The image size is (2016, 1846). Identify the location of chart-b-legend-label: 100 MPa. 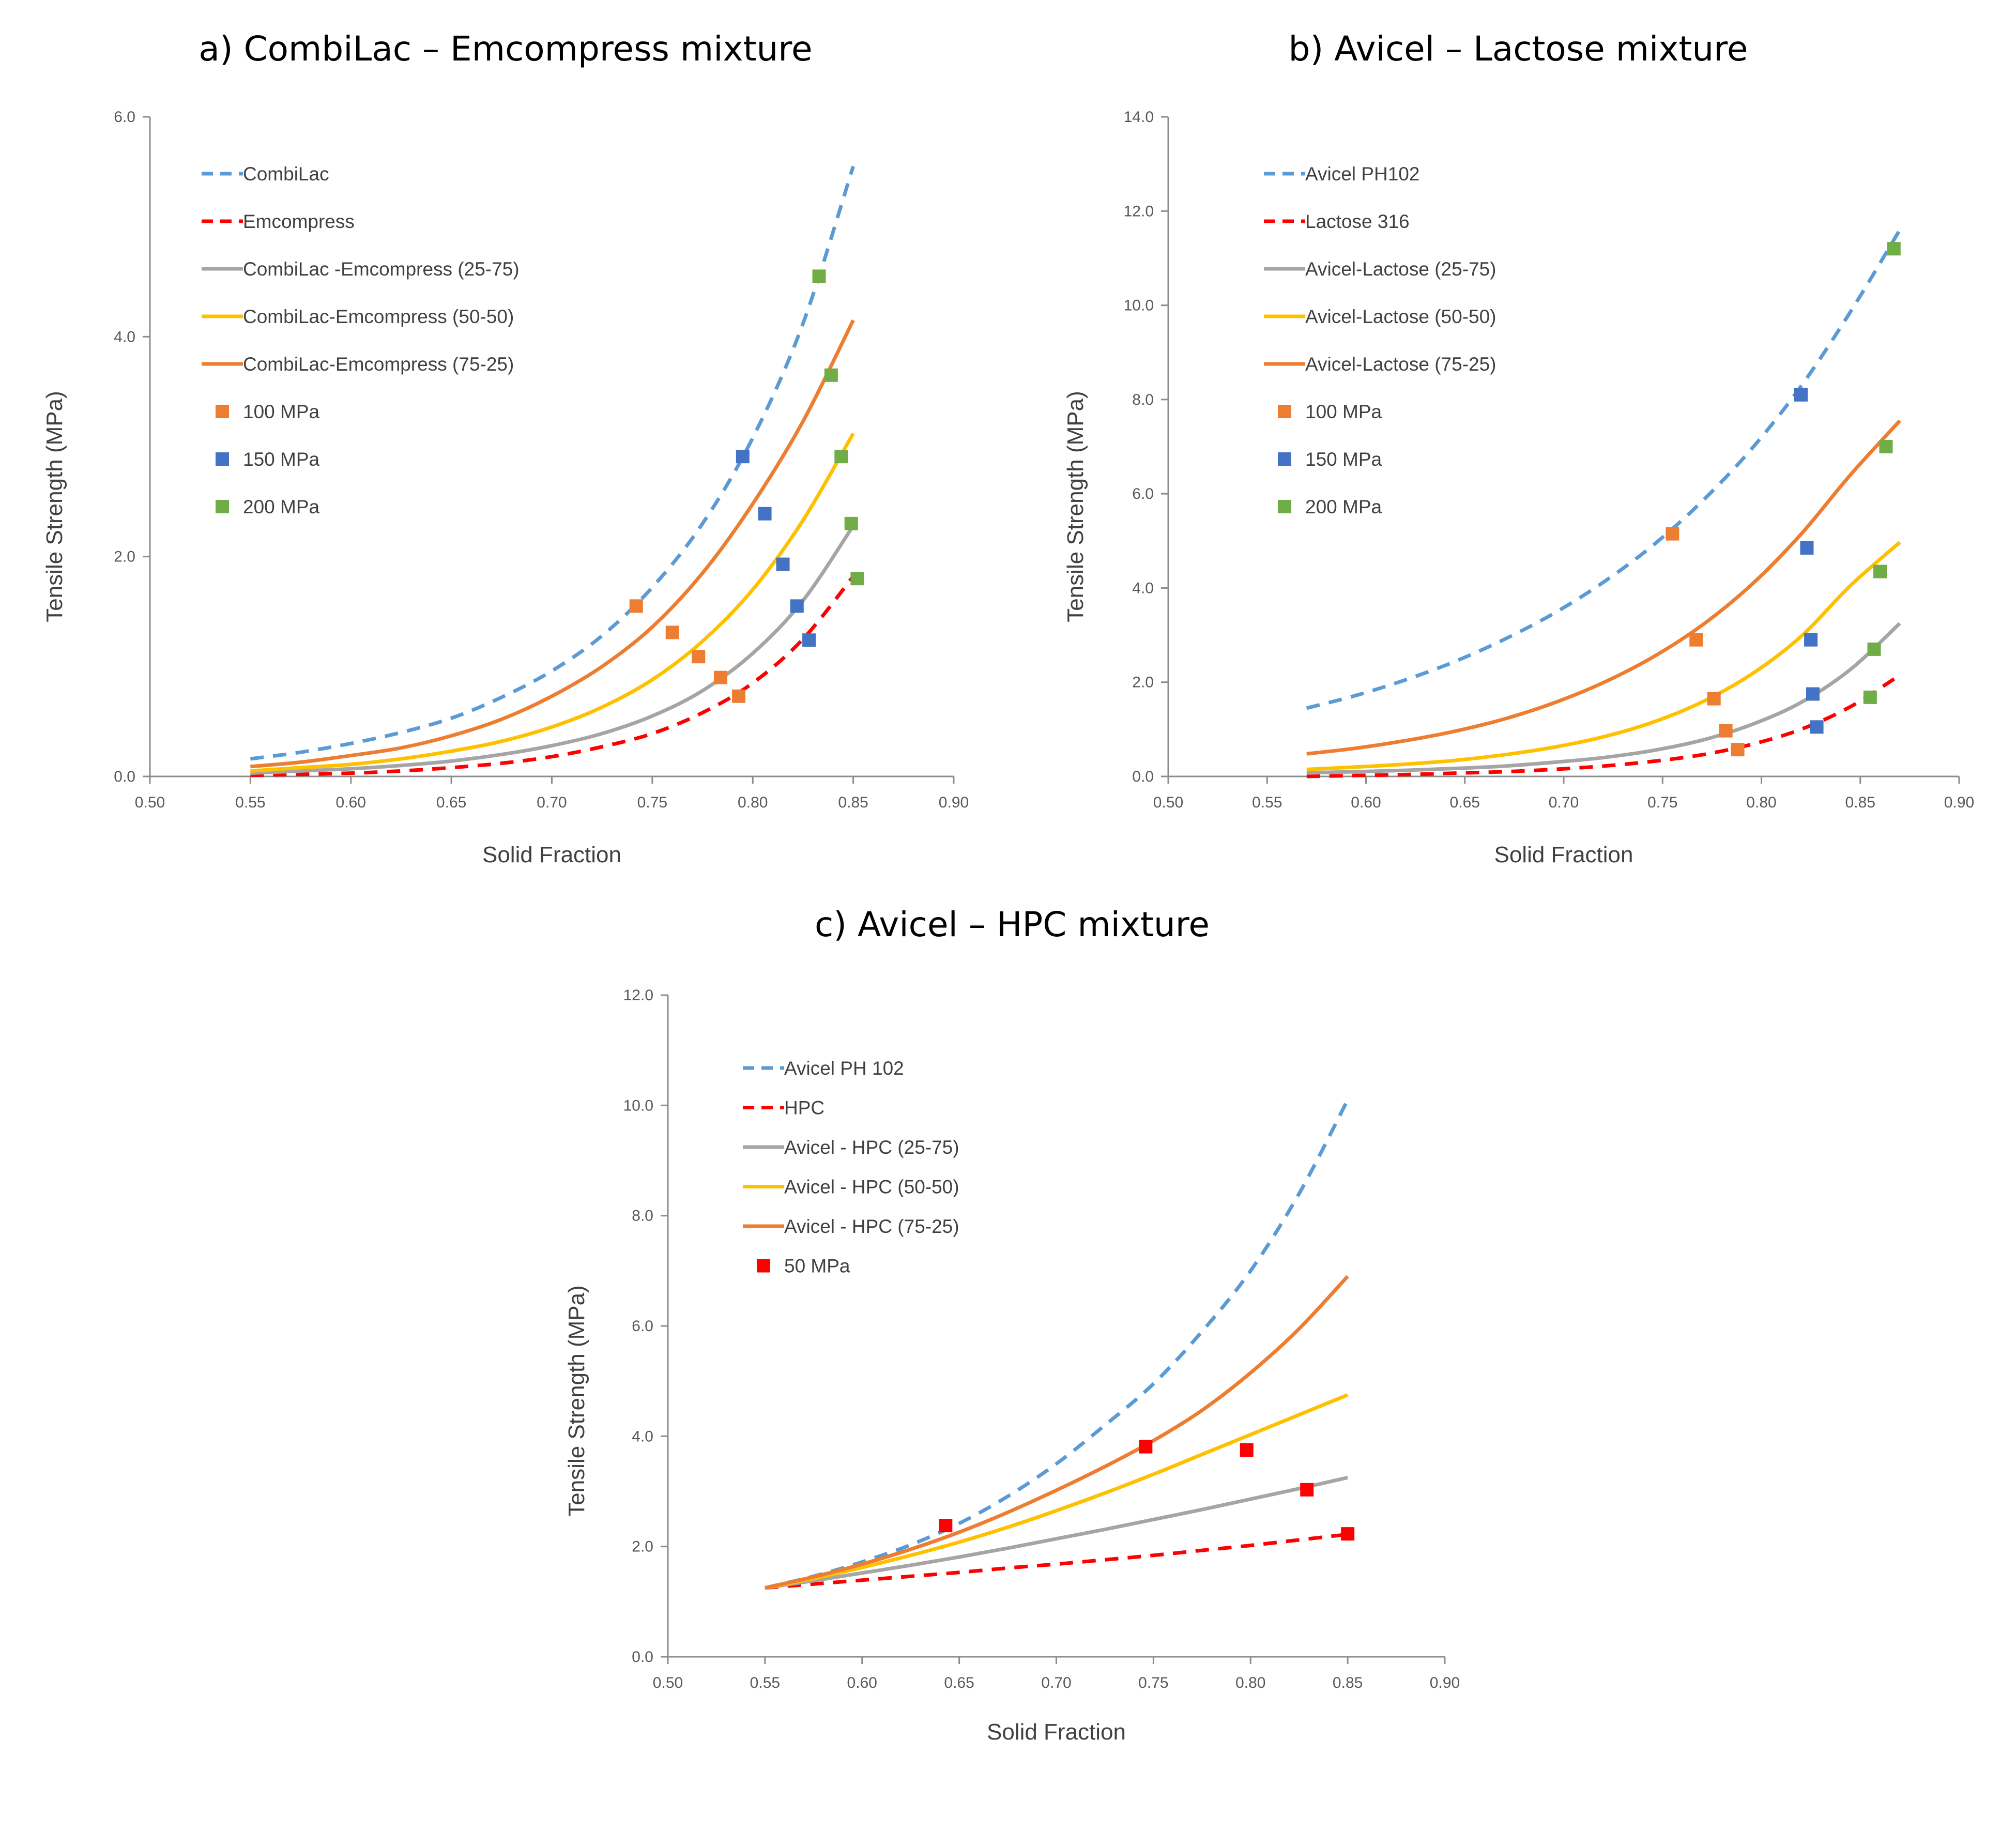
(1343, 411).